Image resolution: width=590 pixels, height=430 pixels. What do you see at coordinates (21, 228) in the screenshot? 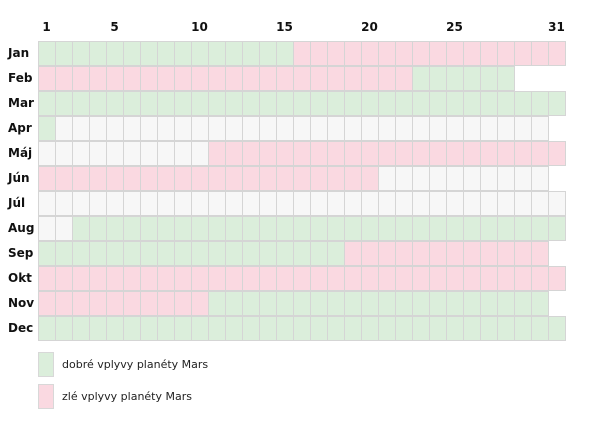
I see `month-label: Aug` at bounding box center [21, 228].